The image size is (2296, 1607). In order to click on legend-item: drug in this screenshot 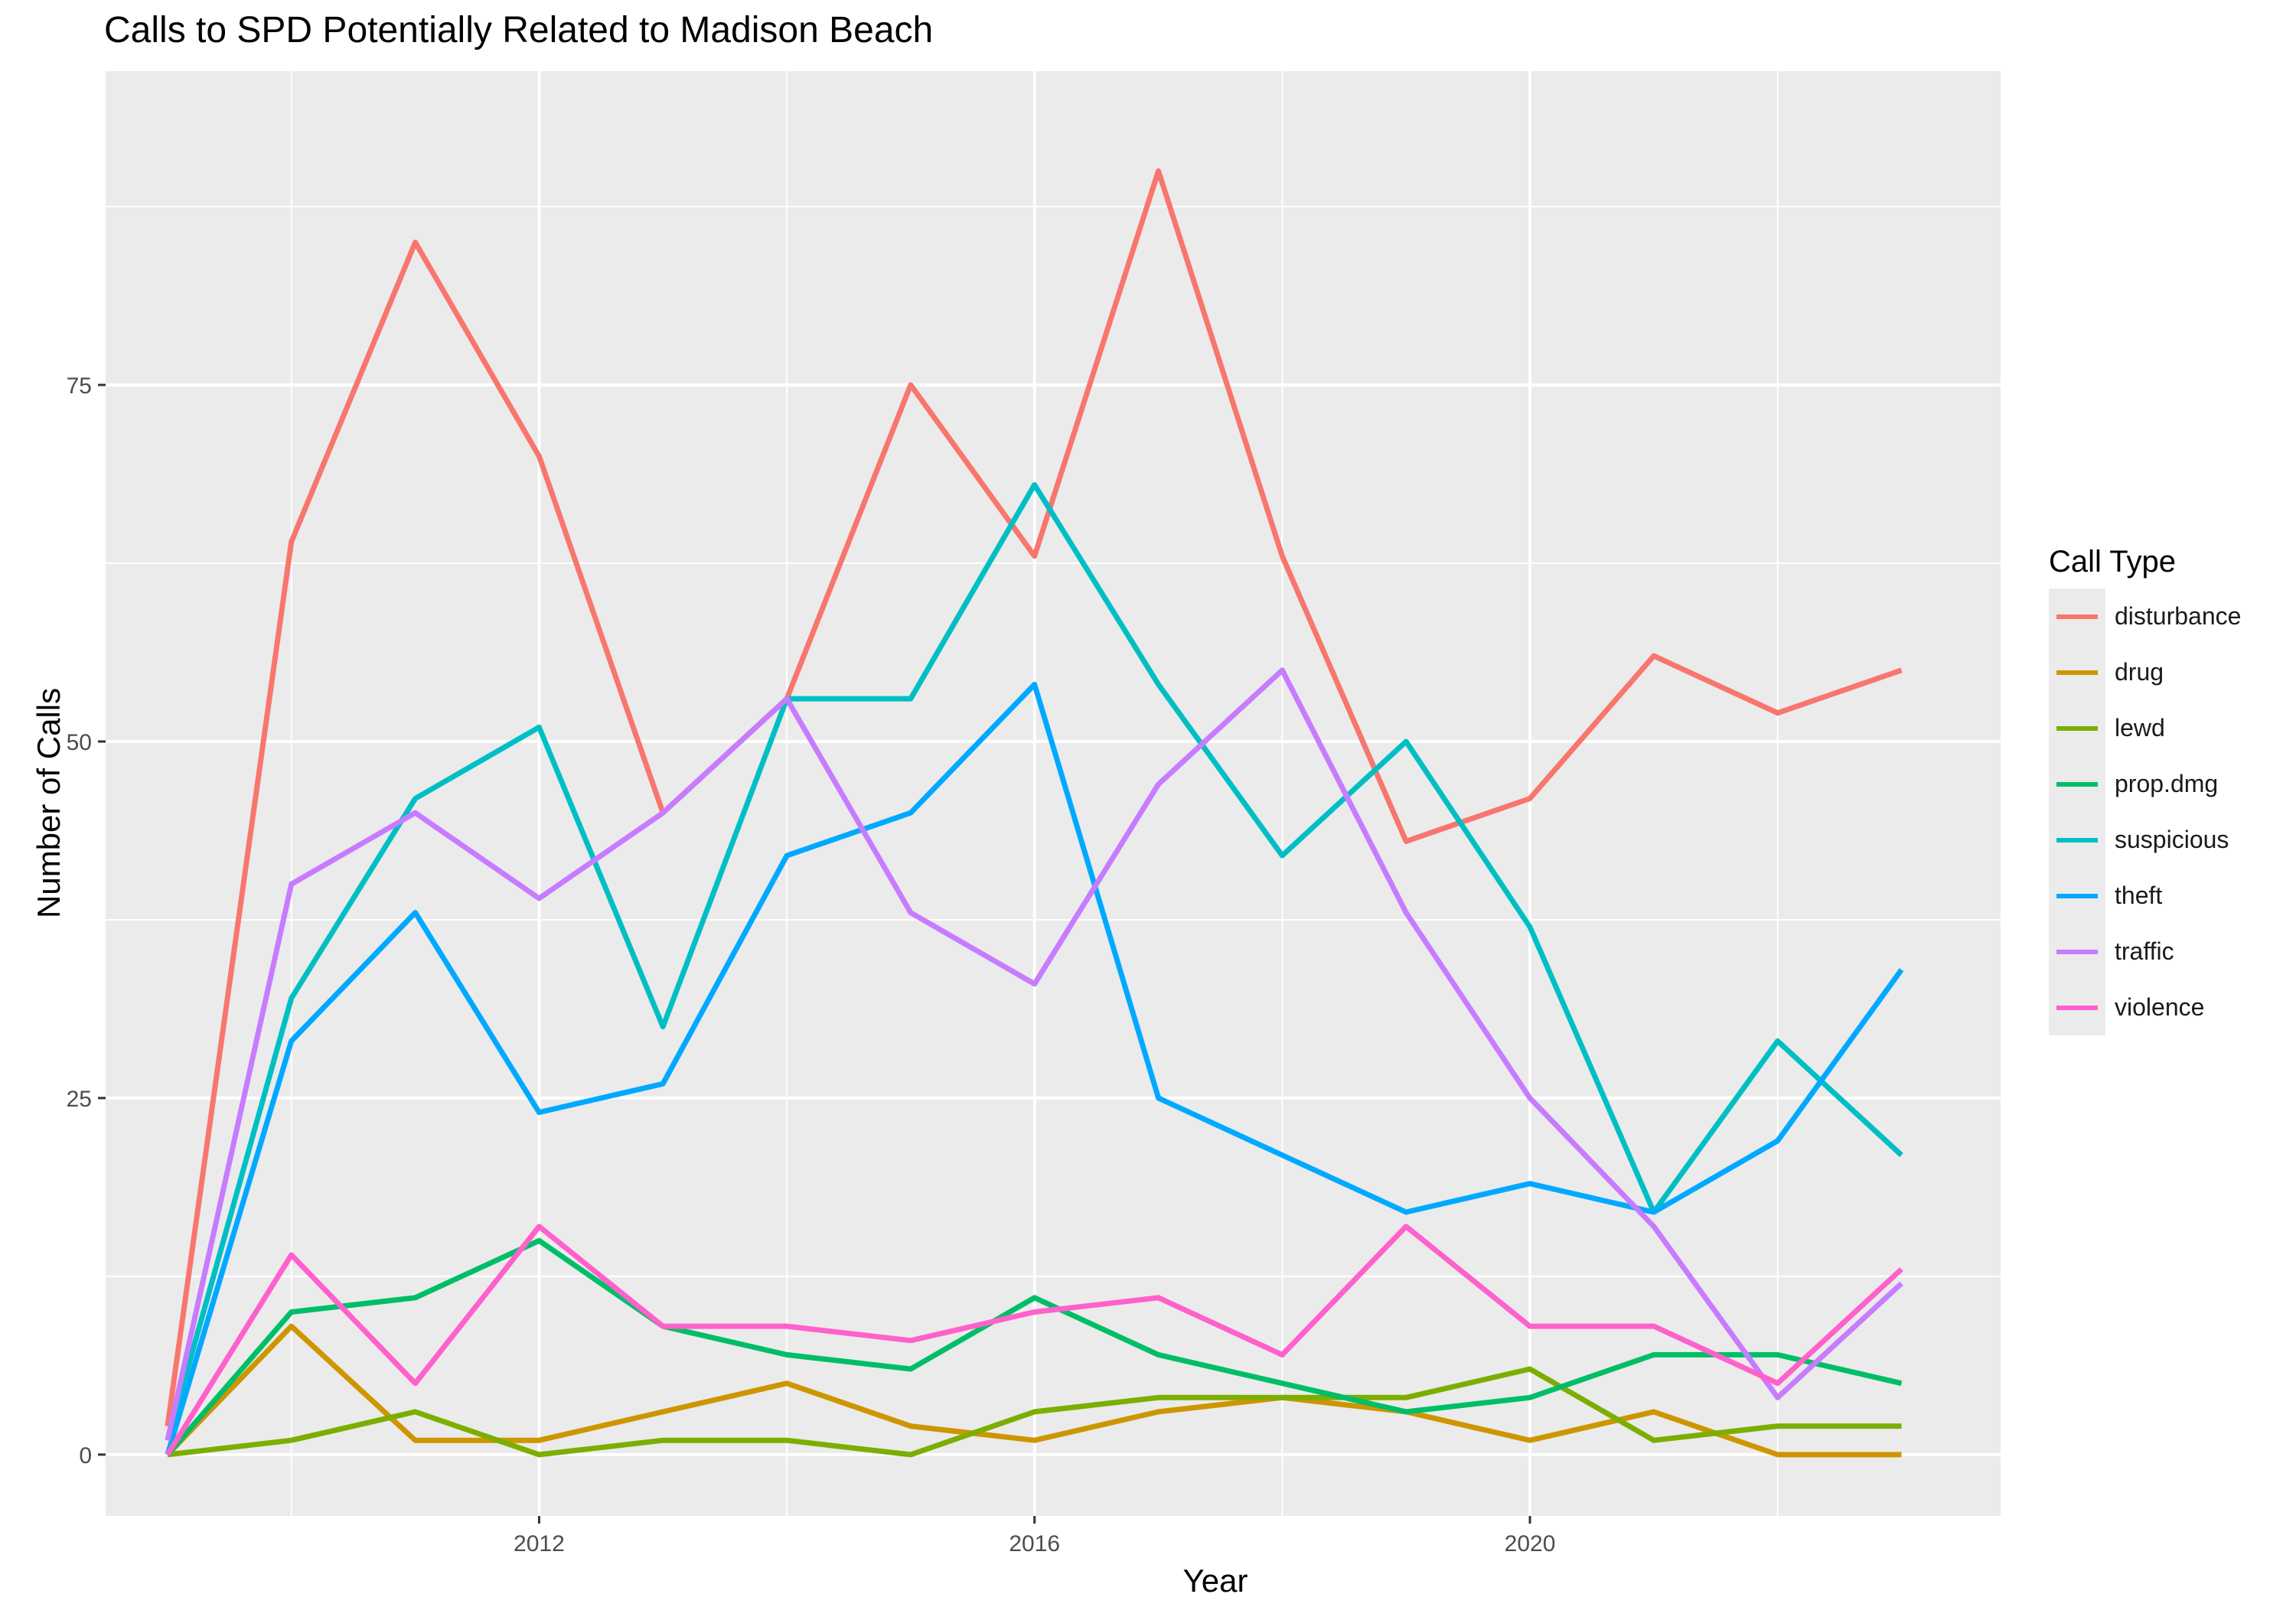, I will do `click(2145, 672)`.